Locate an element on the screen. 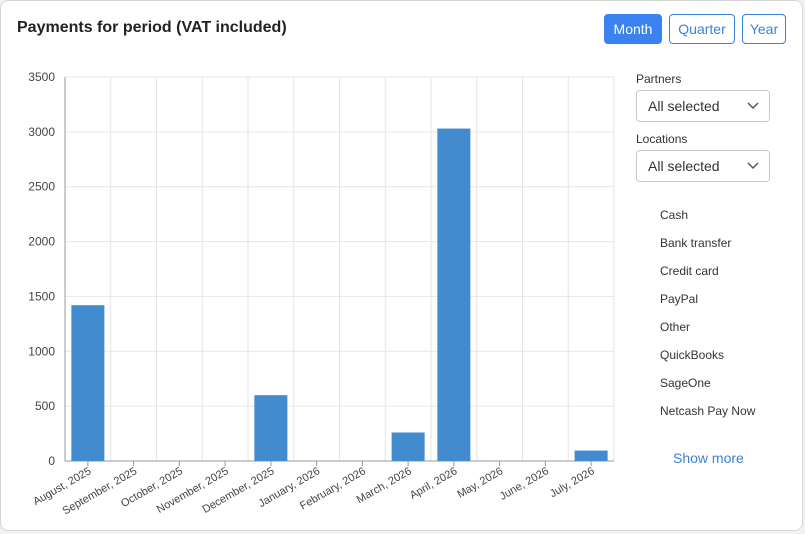  y-tick-label: 1000 is located at coordinates (41, 351).